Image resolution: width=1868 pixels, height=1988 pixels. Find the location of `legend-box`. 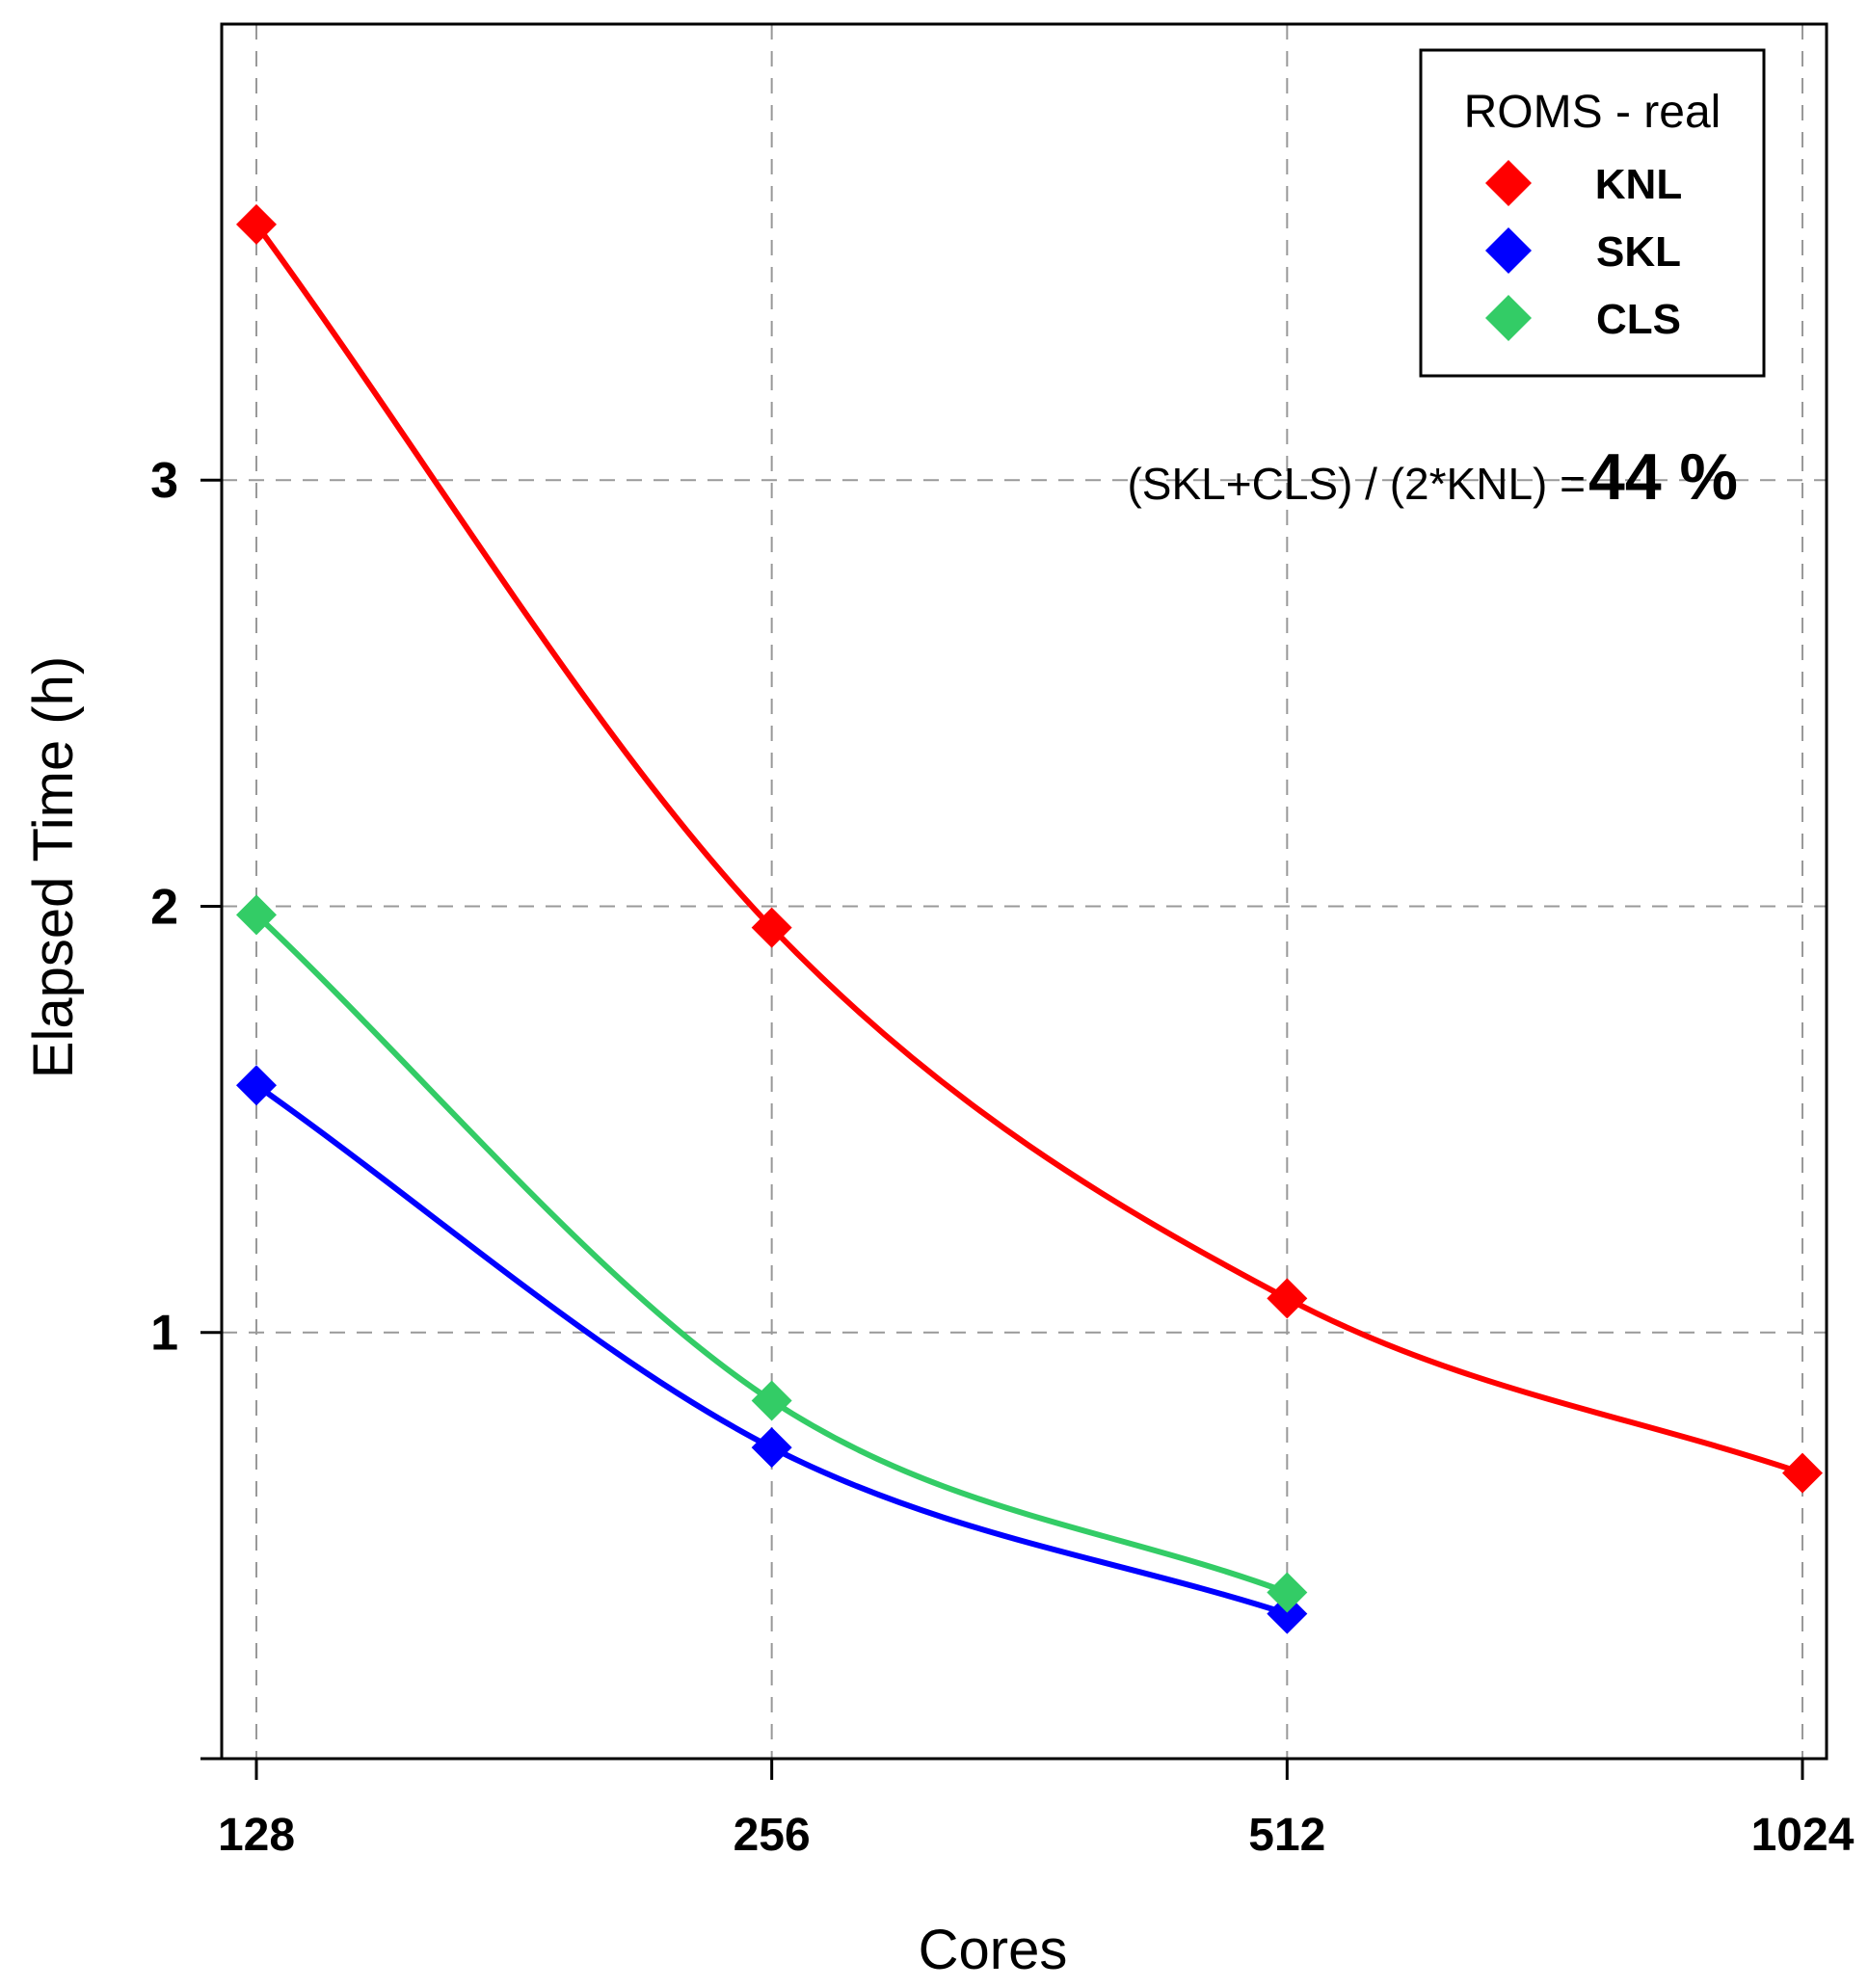

legend-box is located at coordinates (1592, 213).